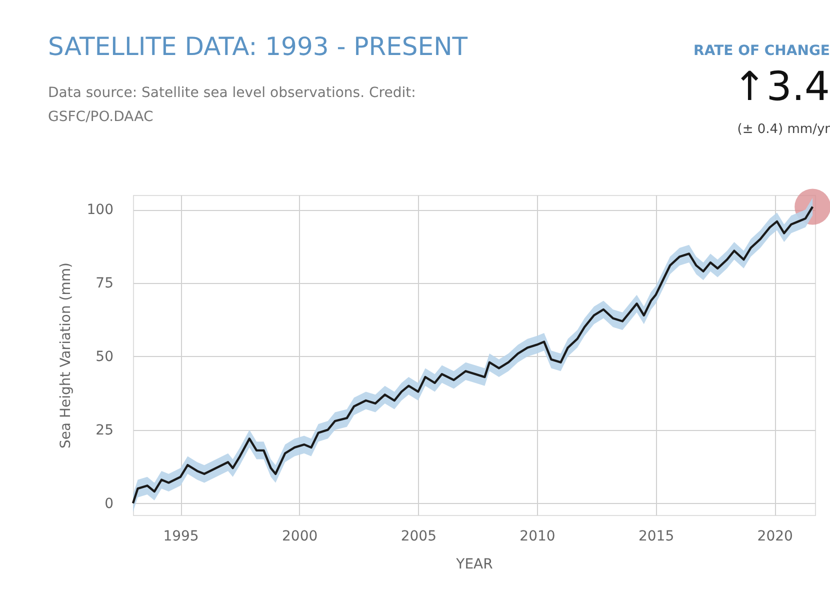 This screenshot has height=609, width=830. I want to click on text: ↑3.4, so click(781, 87).